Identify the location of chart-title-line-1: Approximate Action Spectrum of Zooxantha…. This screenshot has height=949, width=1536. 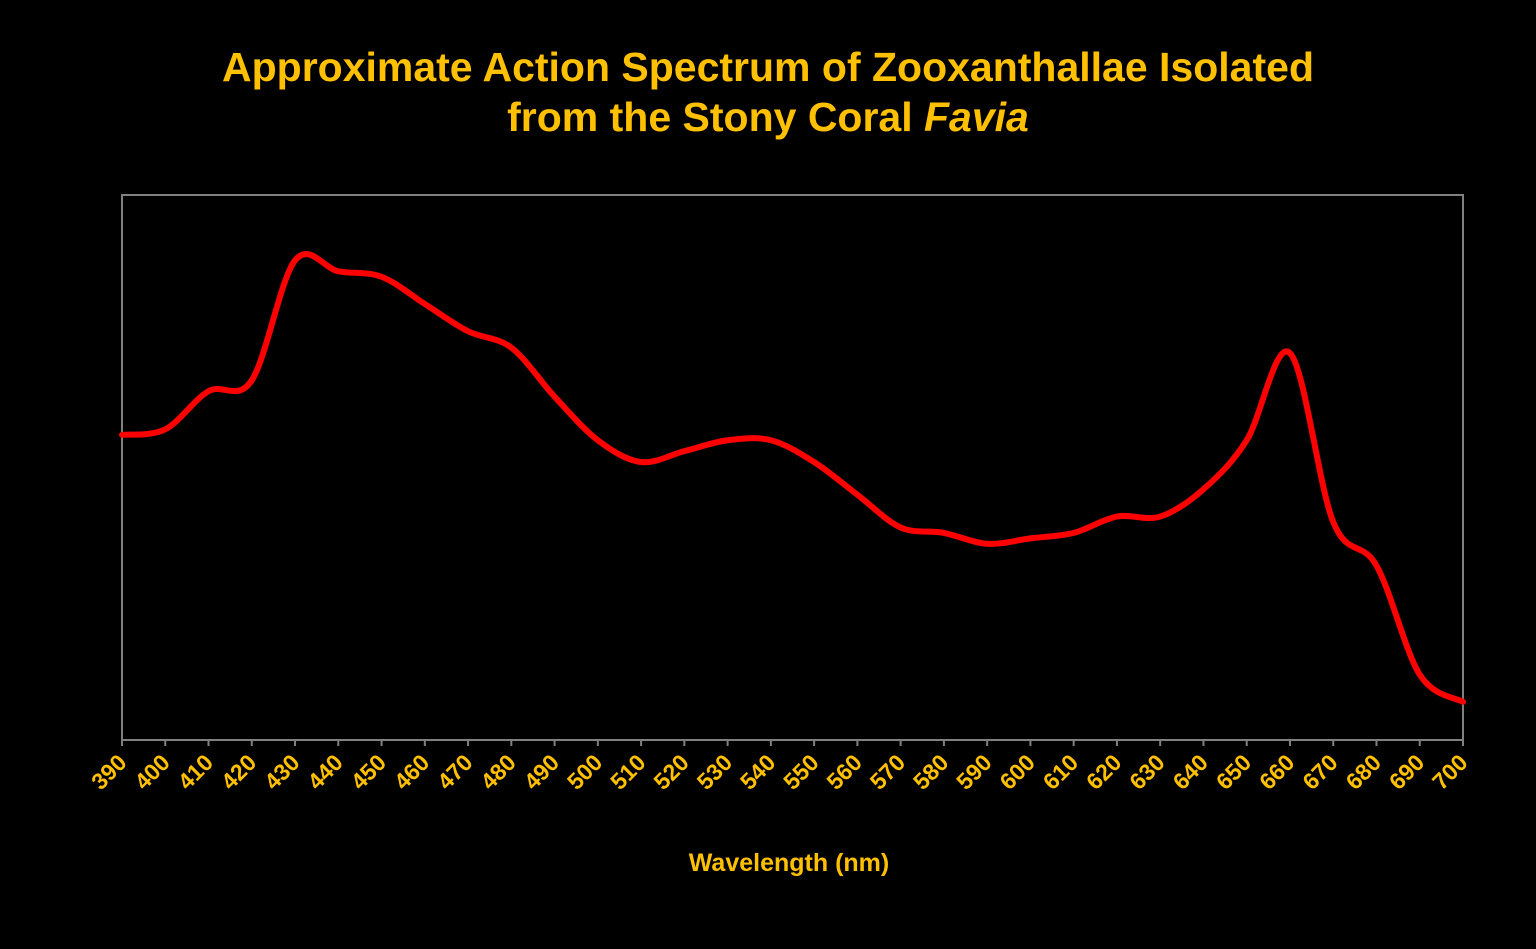
(768, 67).